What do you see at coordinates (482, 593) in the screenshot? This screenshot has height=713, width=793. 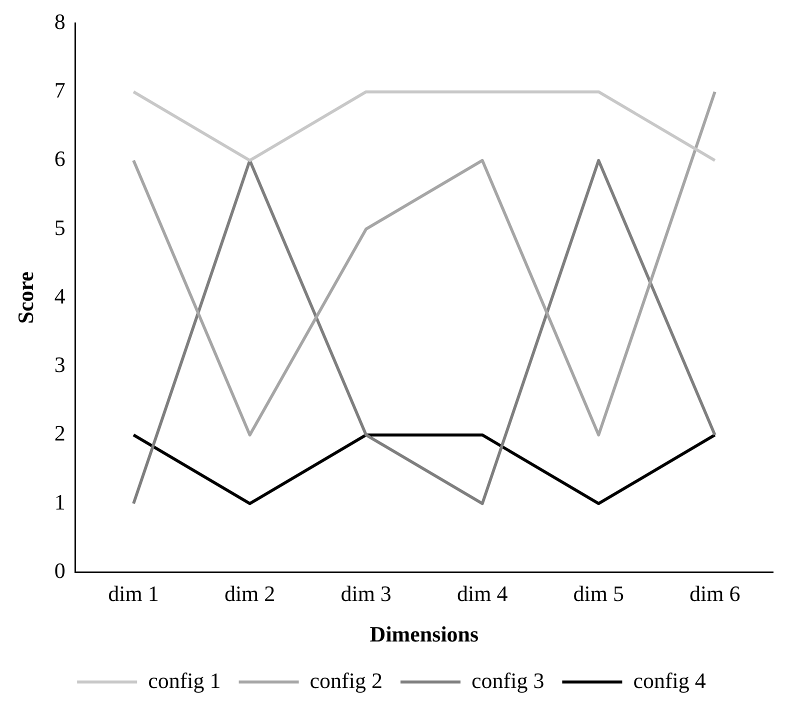 I see `x-tick-label: dim 4` at bounding box center [482, 593].